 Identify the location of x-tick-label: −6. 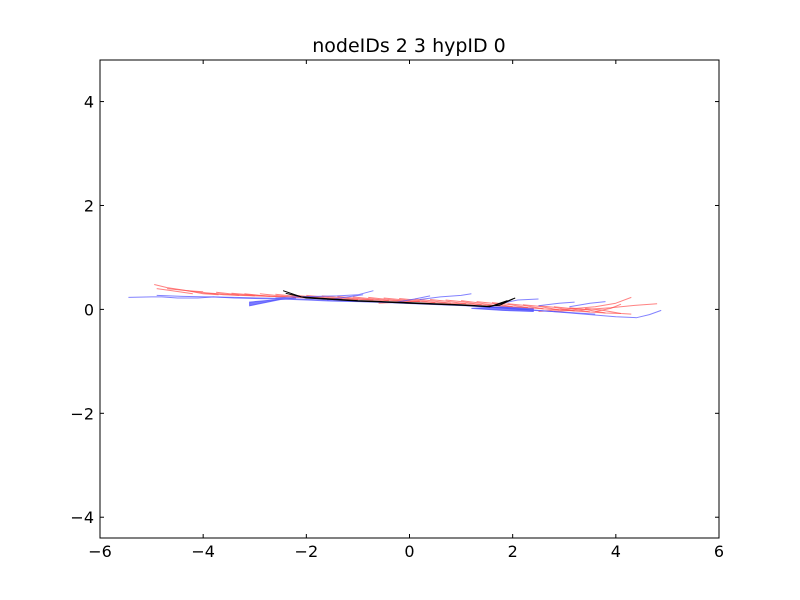
(100, 551).